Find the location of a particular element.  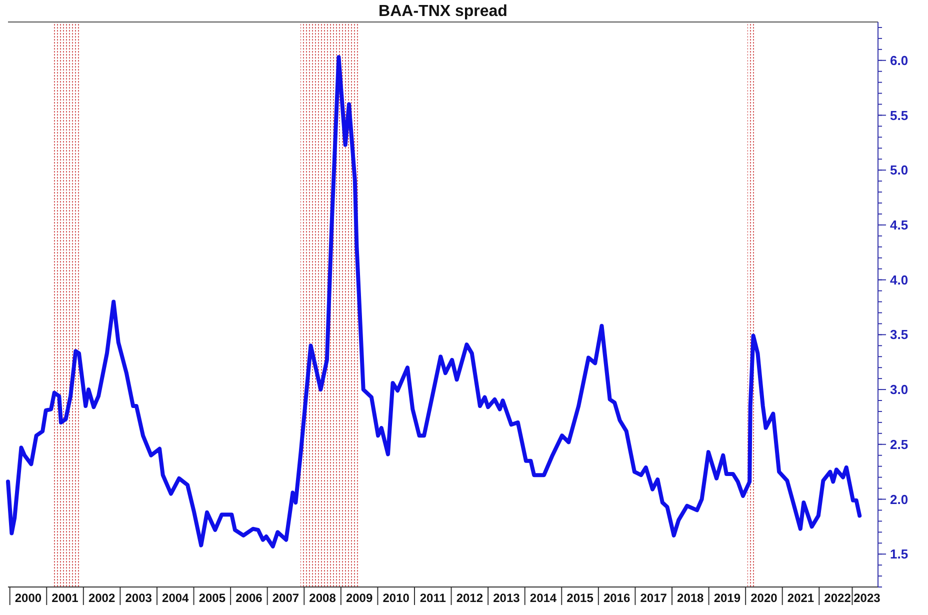

y-tick-label: 5.0 is located at coordinates (899, 170).